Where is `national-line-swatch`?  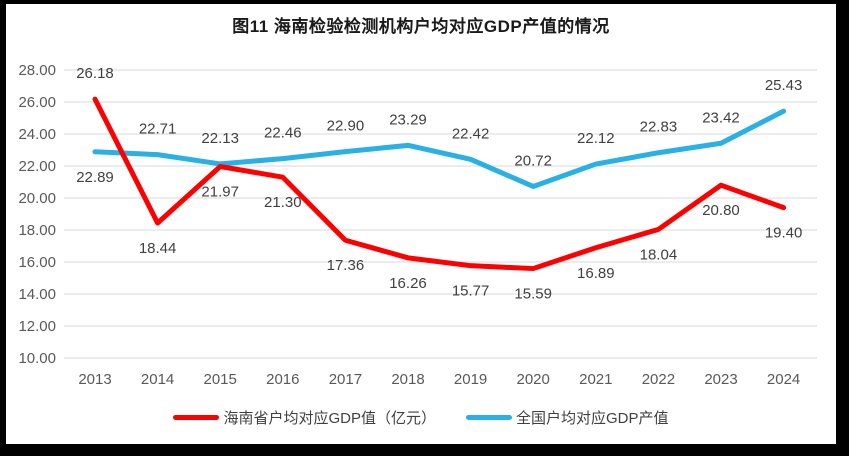
national-line-swatch is located at coordinates (489, 417).